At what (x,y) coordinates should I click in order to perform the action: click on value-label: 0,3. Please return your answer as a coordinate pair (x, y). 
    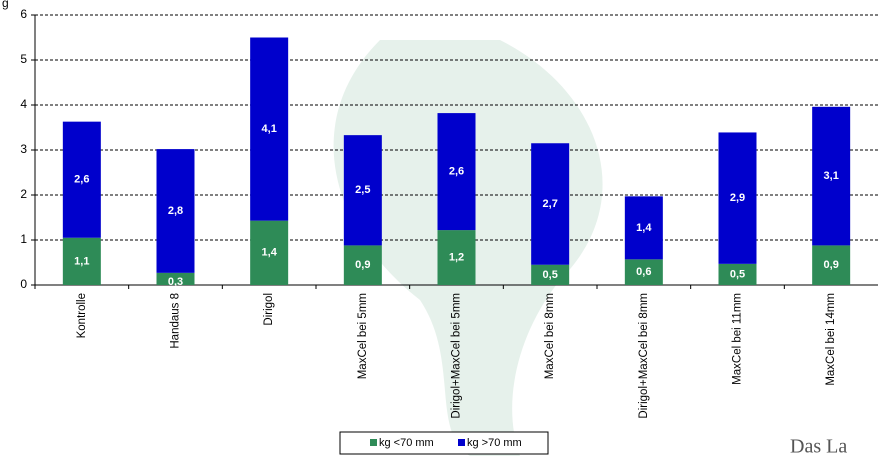
    Looking at the image, I should click on (175, 282).